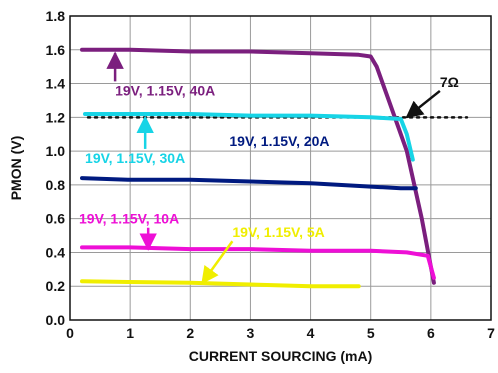 The height and width of the screenshot is (373, 498). I want to click on y-tick-label: 1.6, so click(56, 50).